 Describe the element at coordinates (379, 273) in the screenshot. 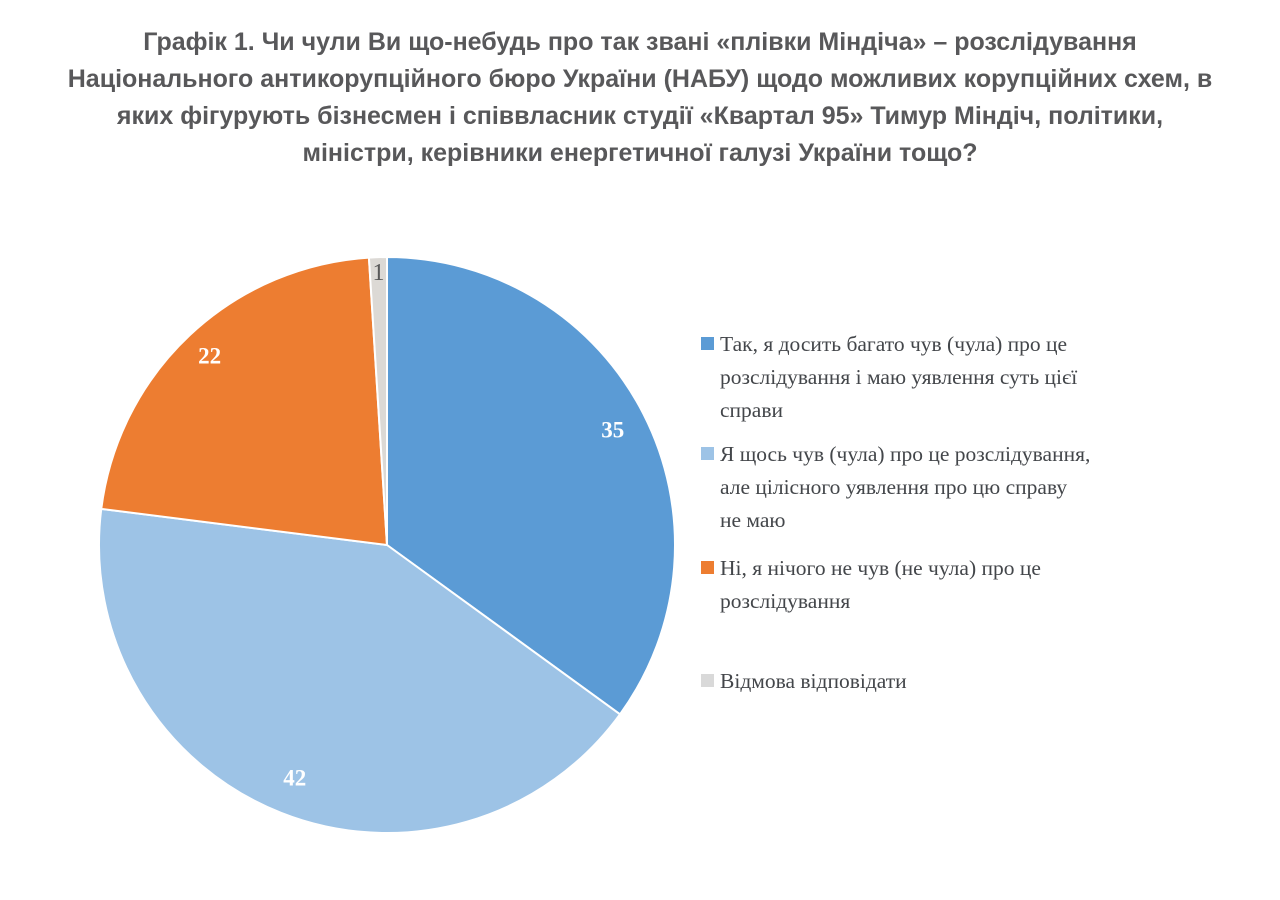

I see `pie-data-label-refused: 1` at that location.